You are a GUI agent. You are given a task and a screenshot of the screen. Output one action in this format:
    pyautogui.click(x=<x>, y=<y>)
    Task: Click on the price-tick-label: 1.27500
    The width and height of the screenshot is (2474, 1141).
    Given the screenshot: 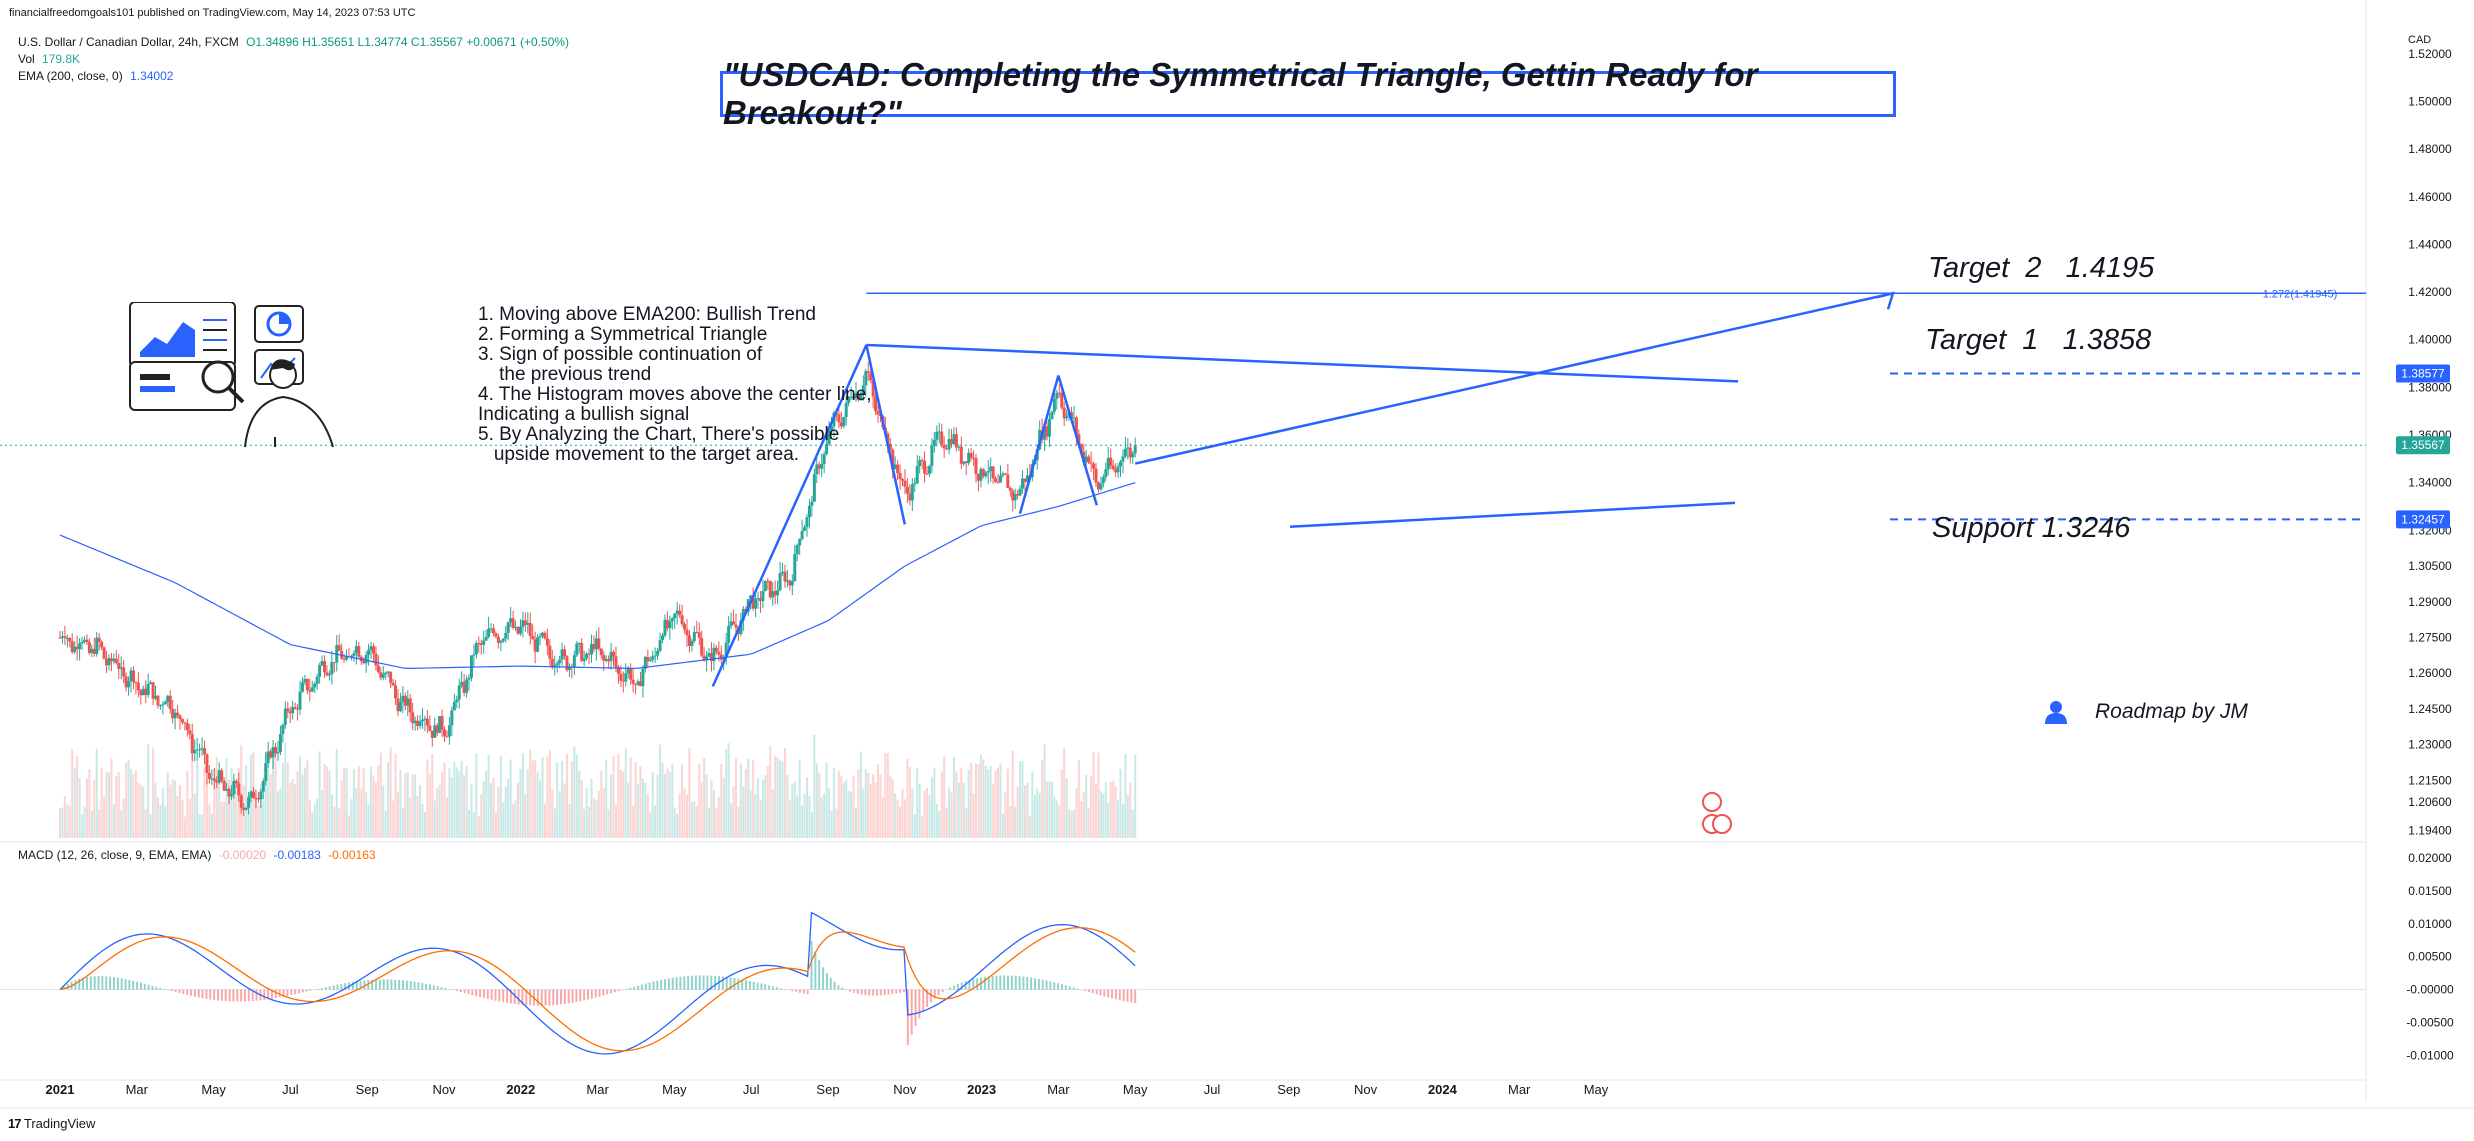 What is the action you would take?
    pyautogui.click(x=2430, y=638)
    